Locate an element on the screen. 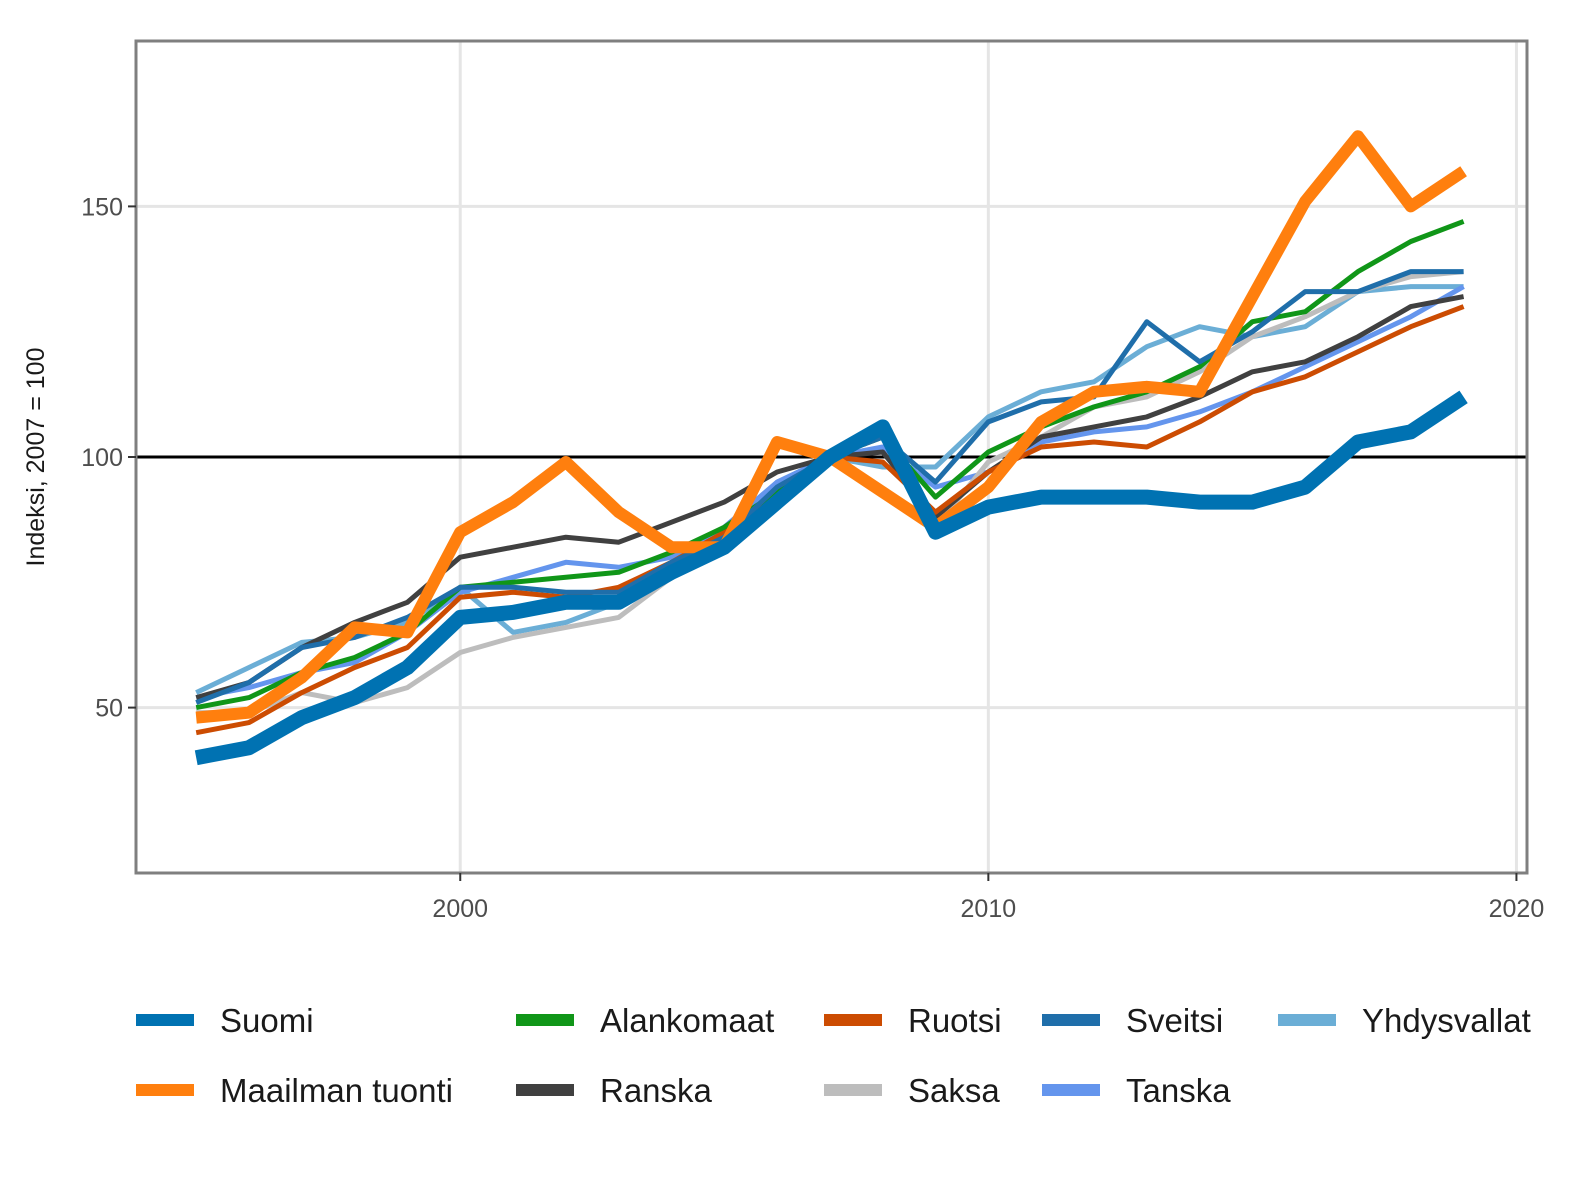 The height and width of the screenshot is (1186, 1594). y-axis-title: Indeksi, 2007 = 100 is located at coordinates (36, 457).